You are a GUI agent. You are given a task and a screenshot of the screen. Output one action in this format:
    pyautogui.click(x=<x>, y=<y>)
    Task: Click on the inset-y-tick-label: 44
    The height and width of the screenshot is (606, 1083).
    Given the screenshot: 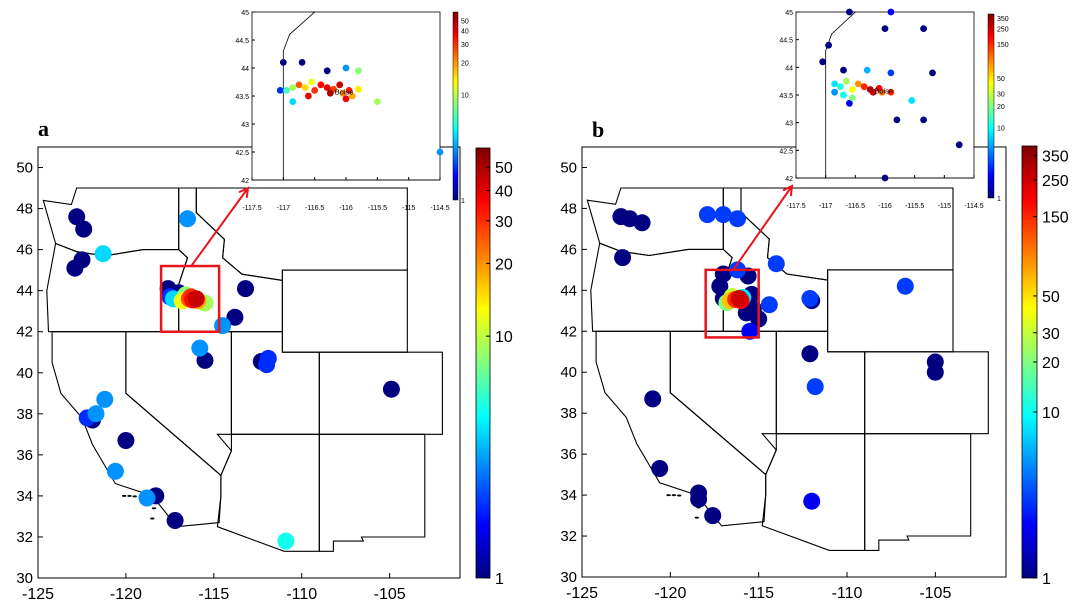 What is the action you would take?
    pyautogui.click(x=789, y=68)
    